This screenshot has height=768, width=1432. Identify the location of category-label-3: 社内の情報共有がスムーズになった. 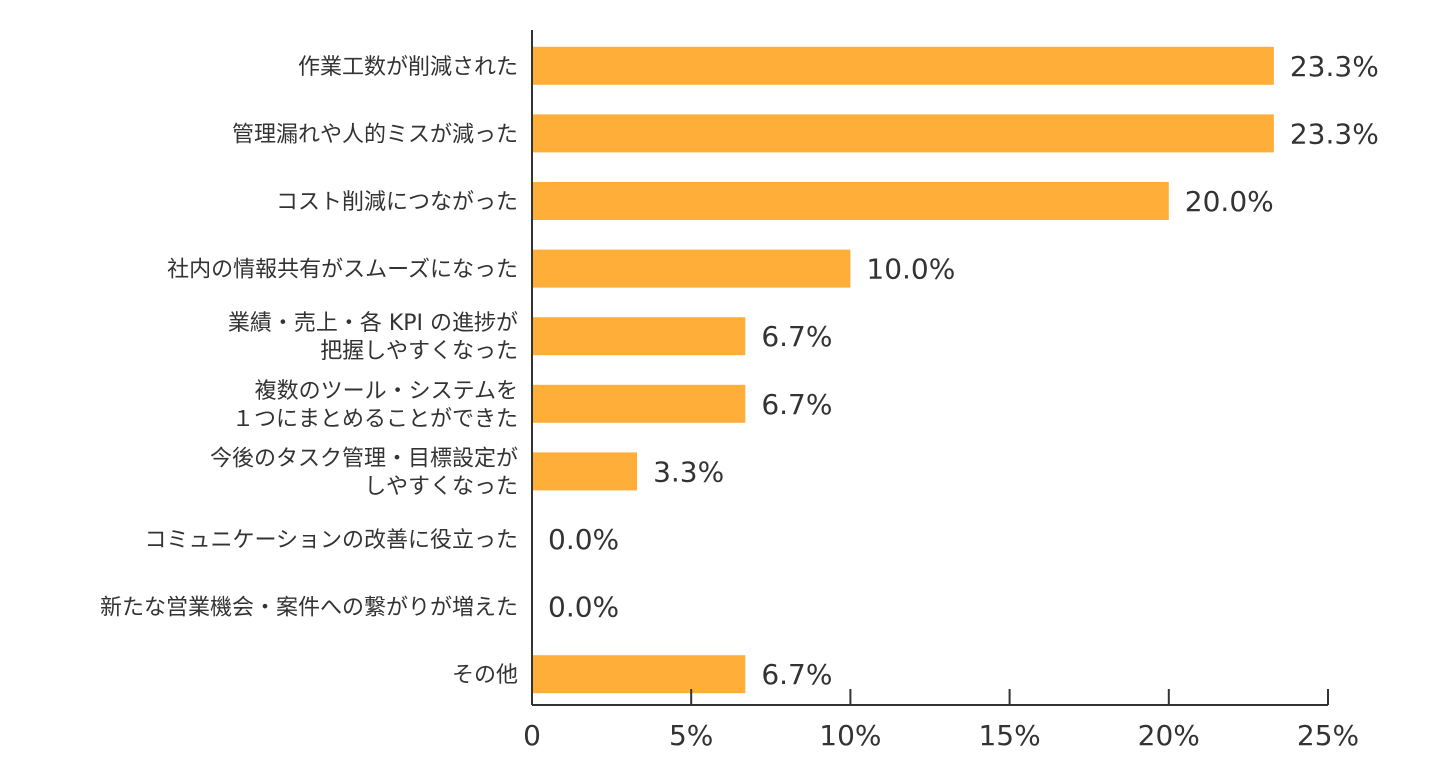
(342, 270).